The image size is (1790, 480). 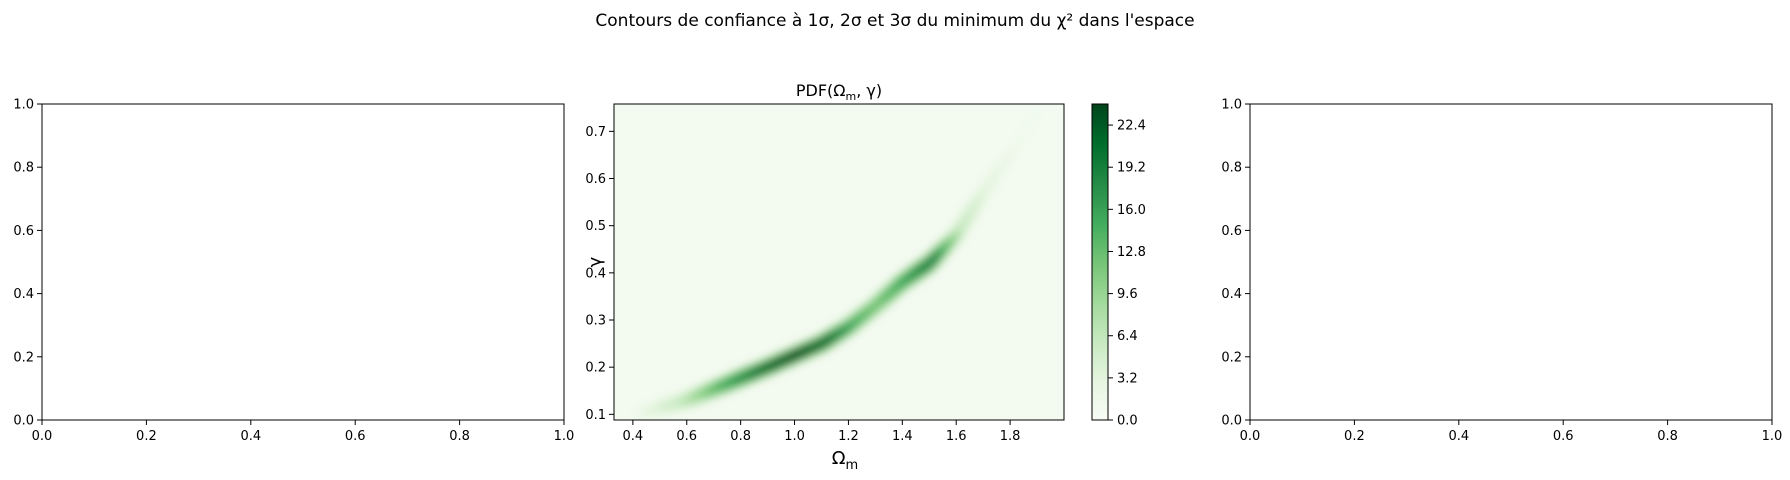 What do you see at coordinates (848, 436) in the screenshot?
I see `heatmap-xtick-label: 1.2` at bounding box center [848, 436].